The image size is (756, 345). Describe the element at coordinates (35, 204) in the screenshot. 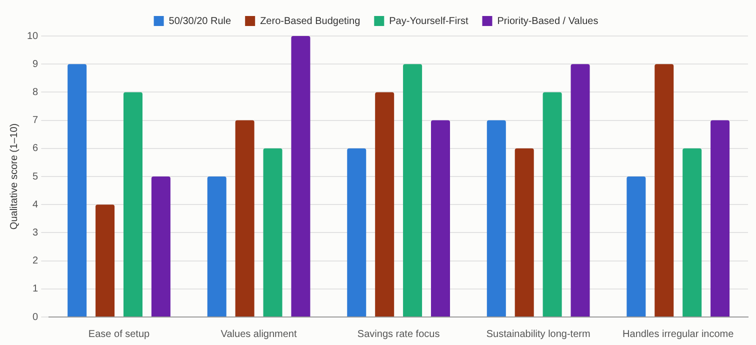

I see `y-tick-label: 4` at that location.